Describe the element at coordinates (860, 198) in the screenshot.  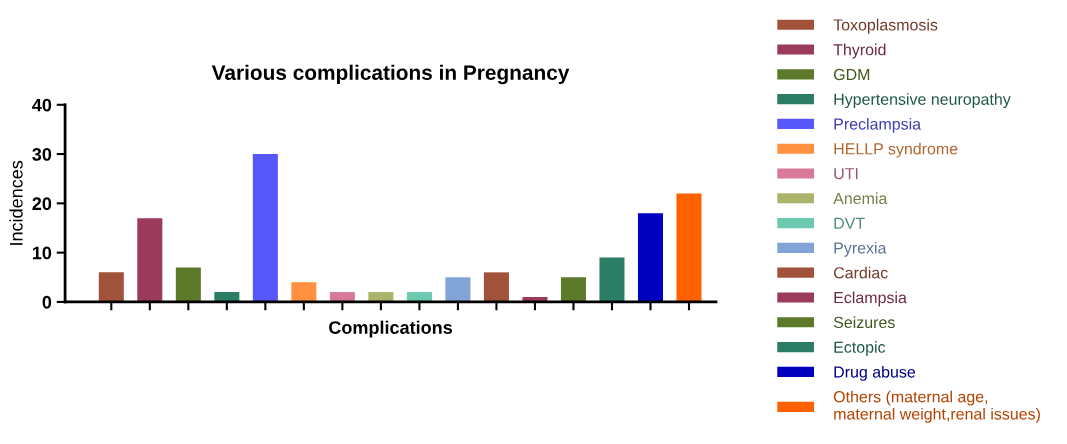
I see `legend-label: Anemia` at that location.